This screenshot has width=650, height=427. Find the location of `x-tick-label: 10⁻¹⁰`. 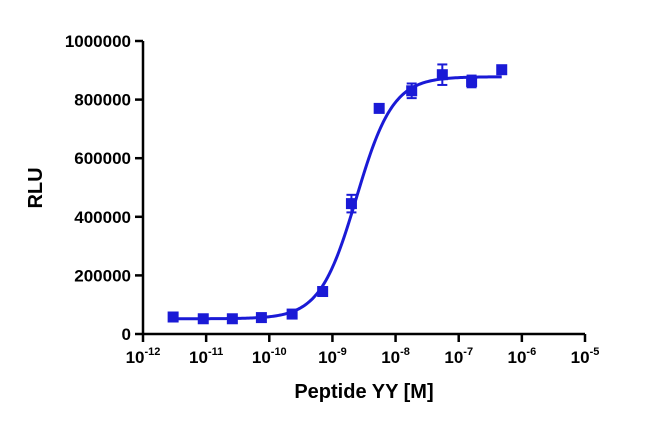

x-tick-label: 10⁻¹⁰ is located at coordinates (269, 356).